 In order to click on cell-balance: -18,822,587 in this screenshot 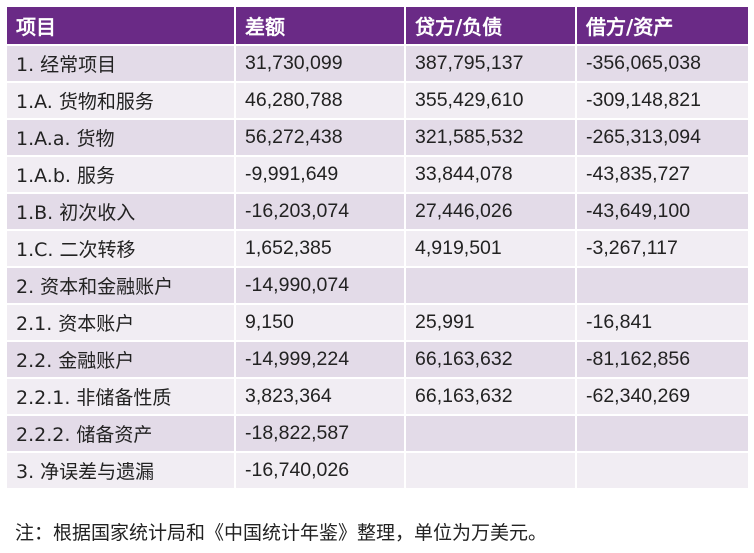, I will do `click(321, 434)`.